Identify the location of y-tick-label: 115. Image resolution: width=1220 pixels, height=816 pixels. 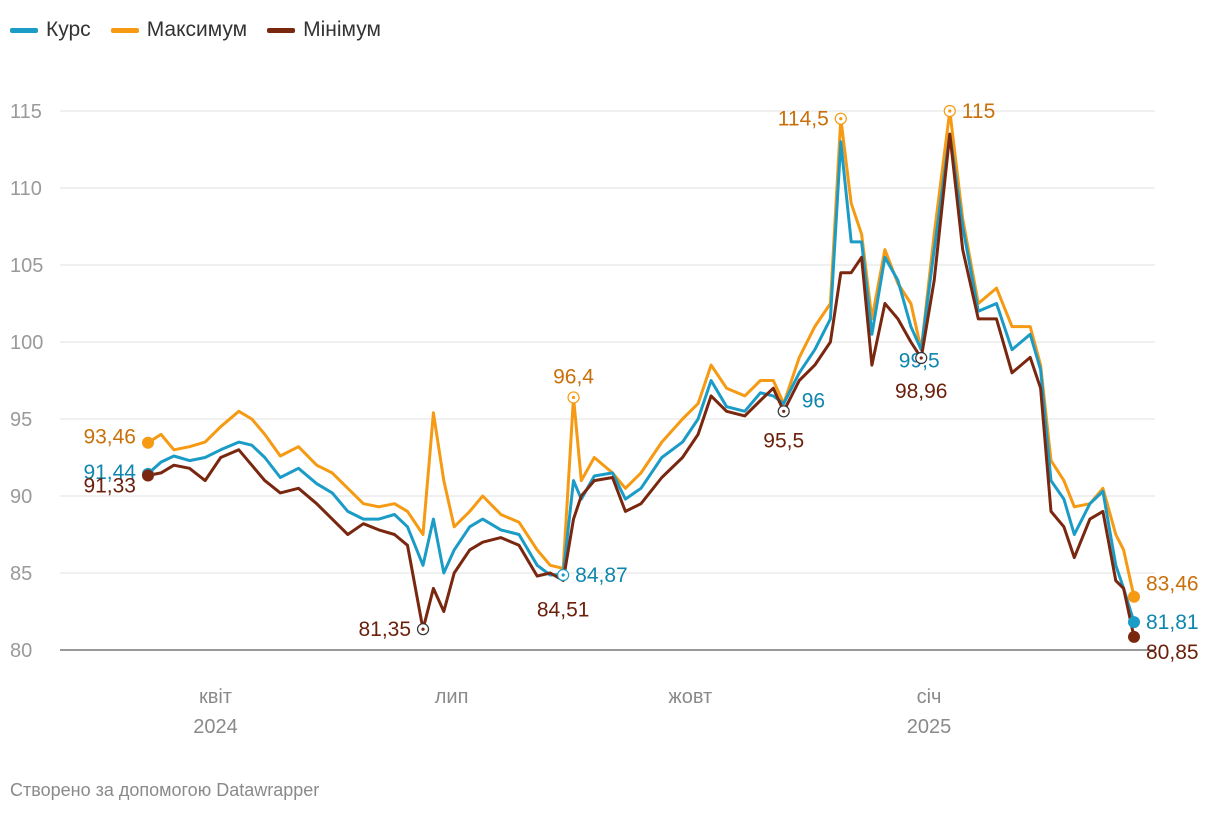
(26, 112).